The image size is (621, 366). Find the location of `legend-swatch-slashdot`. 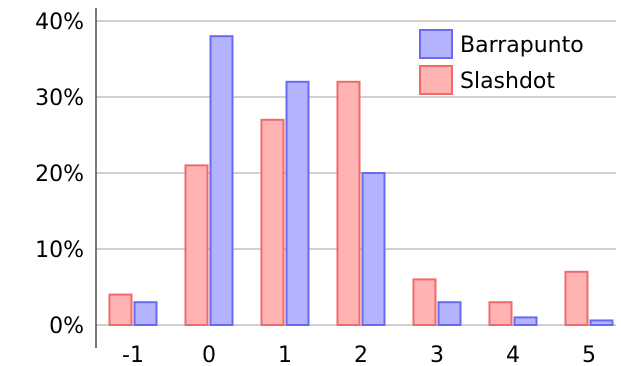

legend-swatch-slashdot is located at coordinates (436, 80).